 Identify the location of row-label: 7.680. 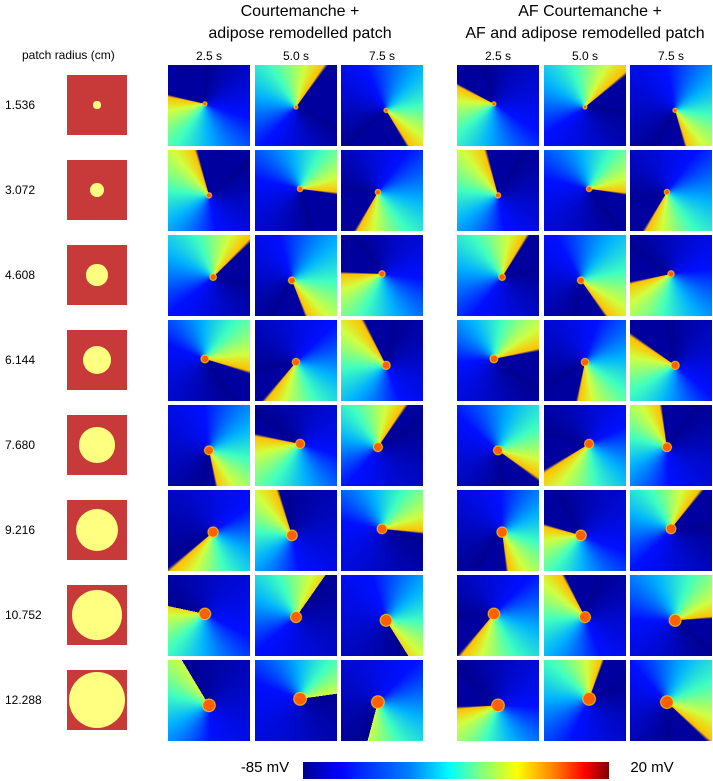
(20, 445).